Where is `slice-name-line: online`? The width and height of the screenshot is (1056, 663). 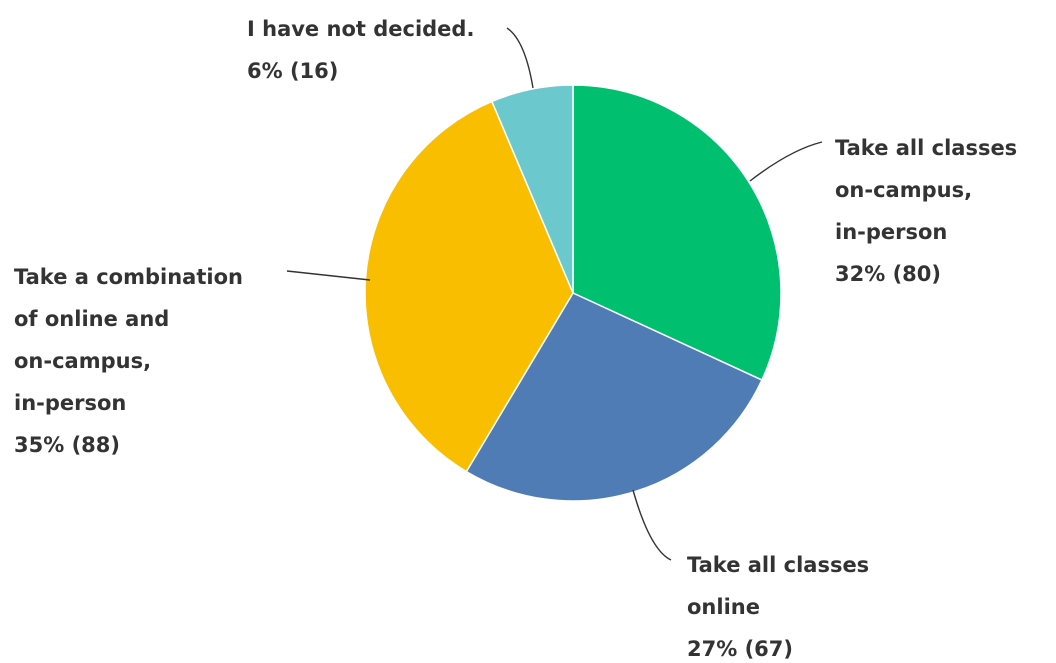 slice-name-line: online is located at coordinates (723, 607).